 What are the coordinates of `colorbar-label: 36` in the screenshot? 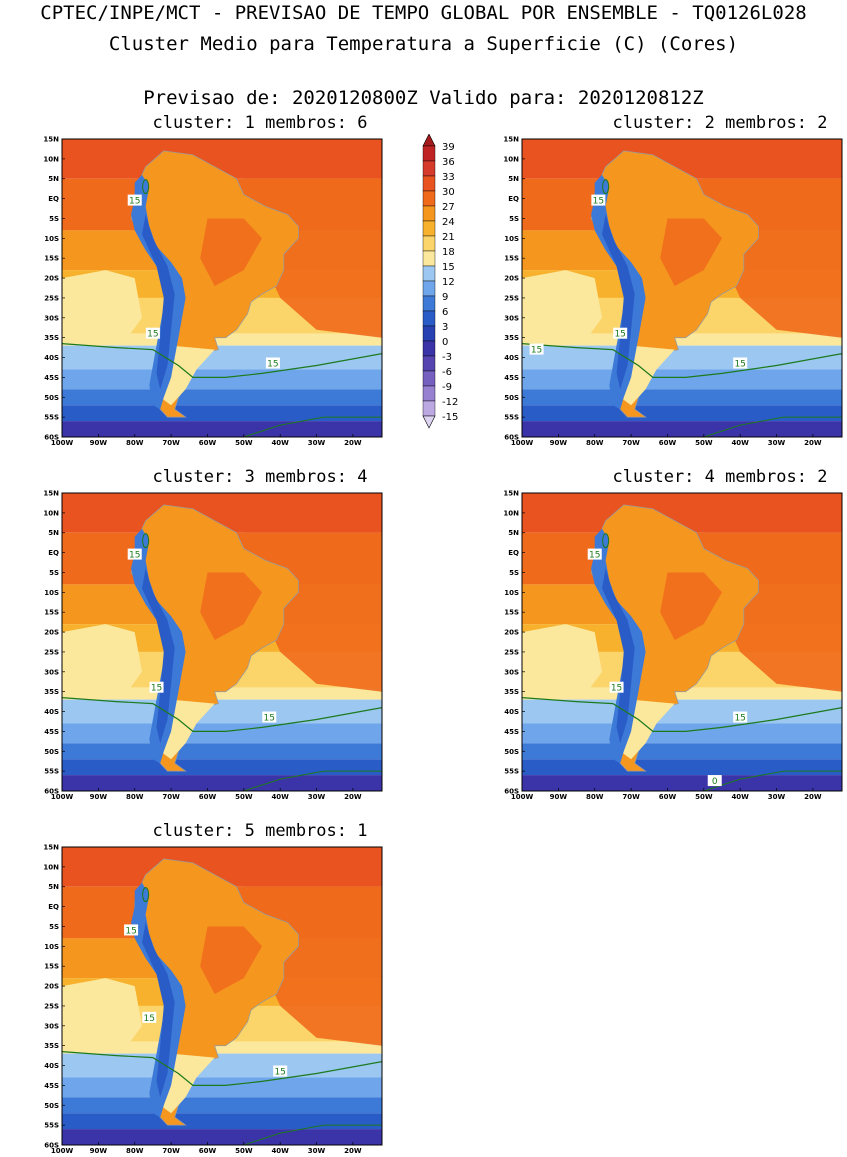 It's located at (448, 162).